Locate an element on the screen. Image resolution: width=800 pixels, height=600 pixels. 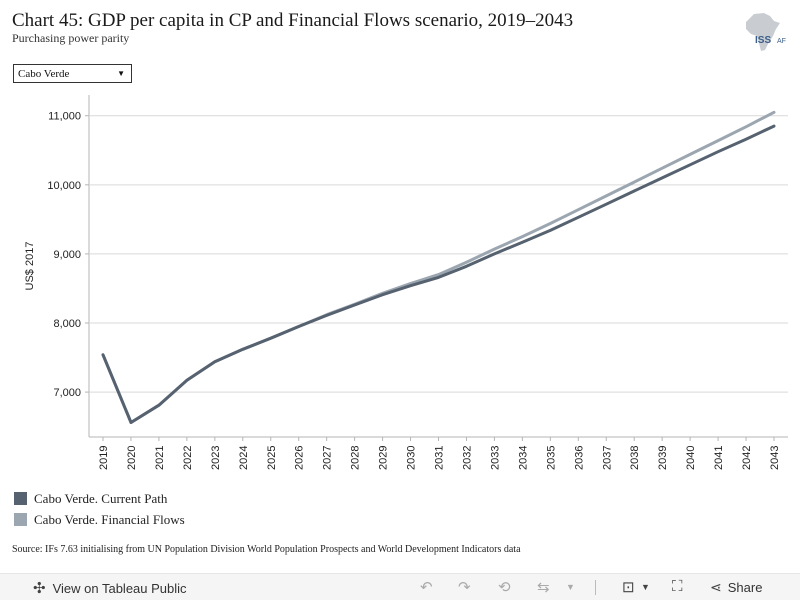
x-tick-label: 2026 is located at coordinates (300, 458).